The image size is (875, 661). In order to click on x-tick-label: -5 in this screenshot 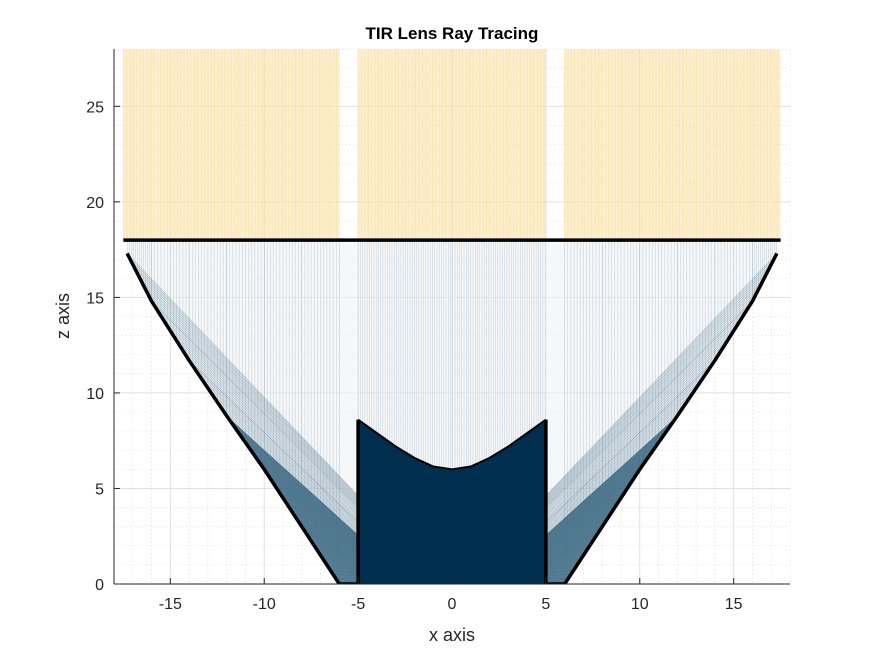, I will do `click(358, 604)`.